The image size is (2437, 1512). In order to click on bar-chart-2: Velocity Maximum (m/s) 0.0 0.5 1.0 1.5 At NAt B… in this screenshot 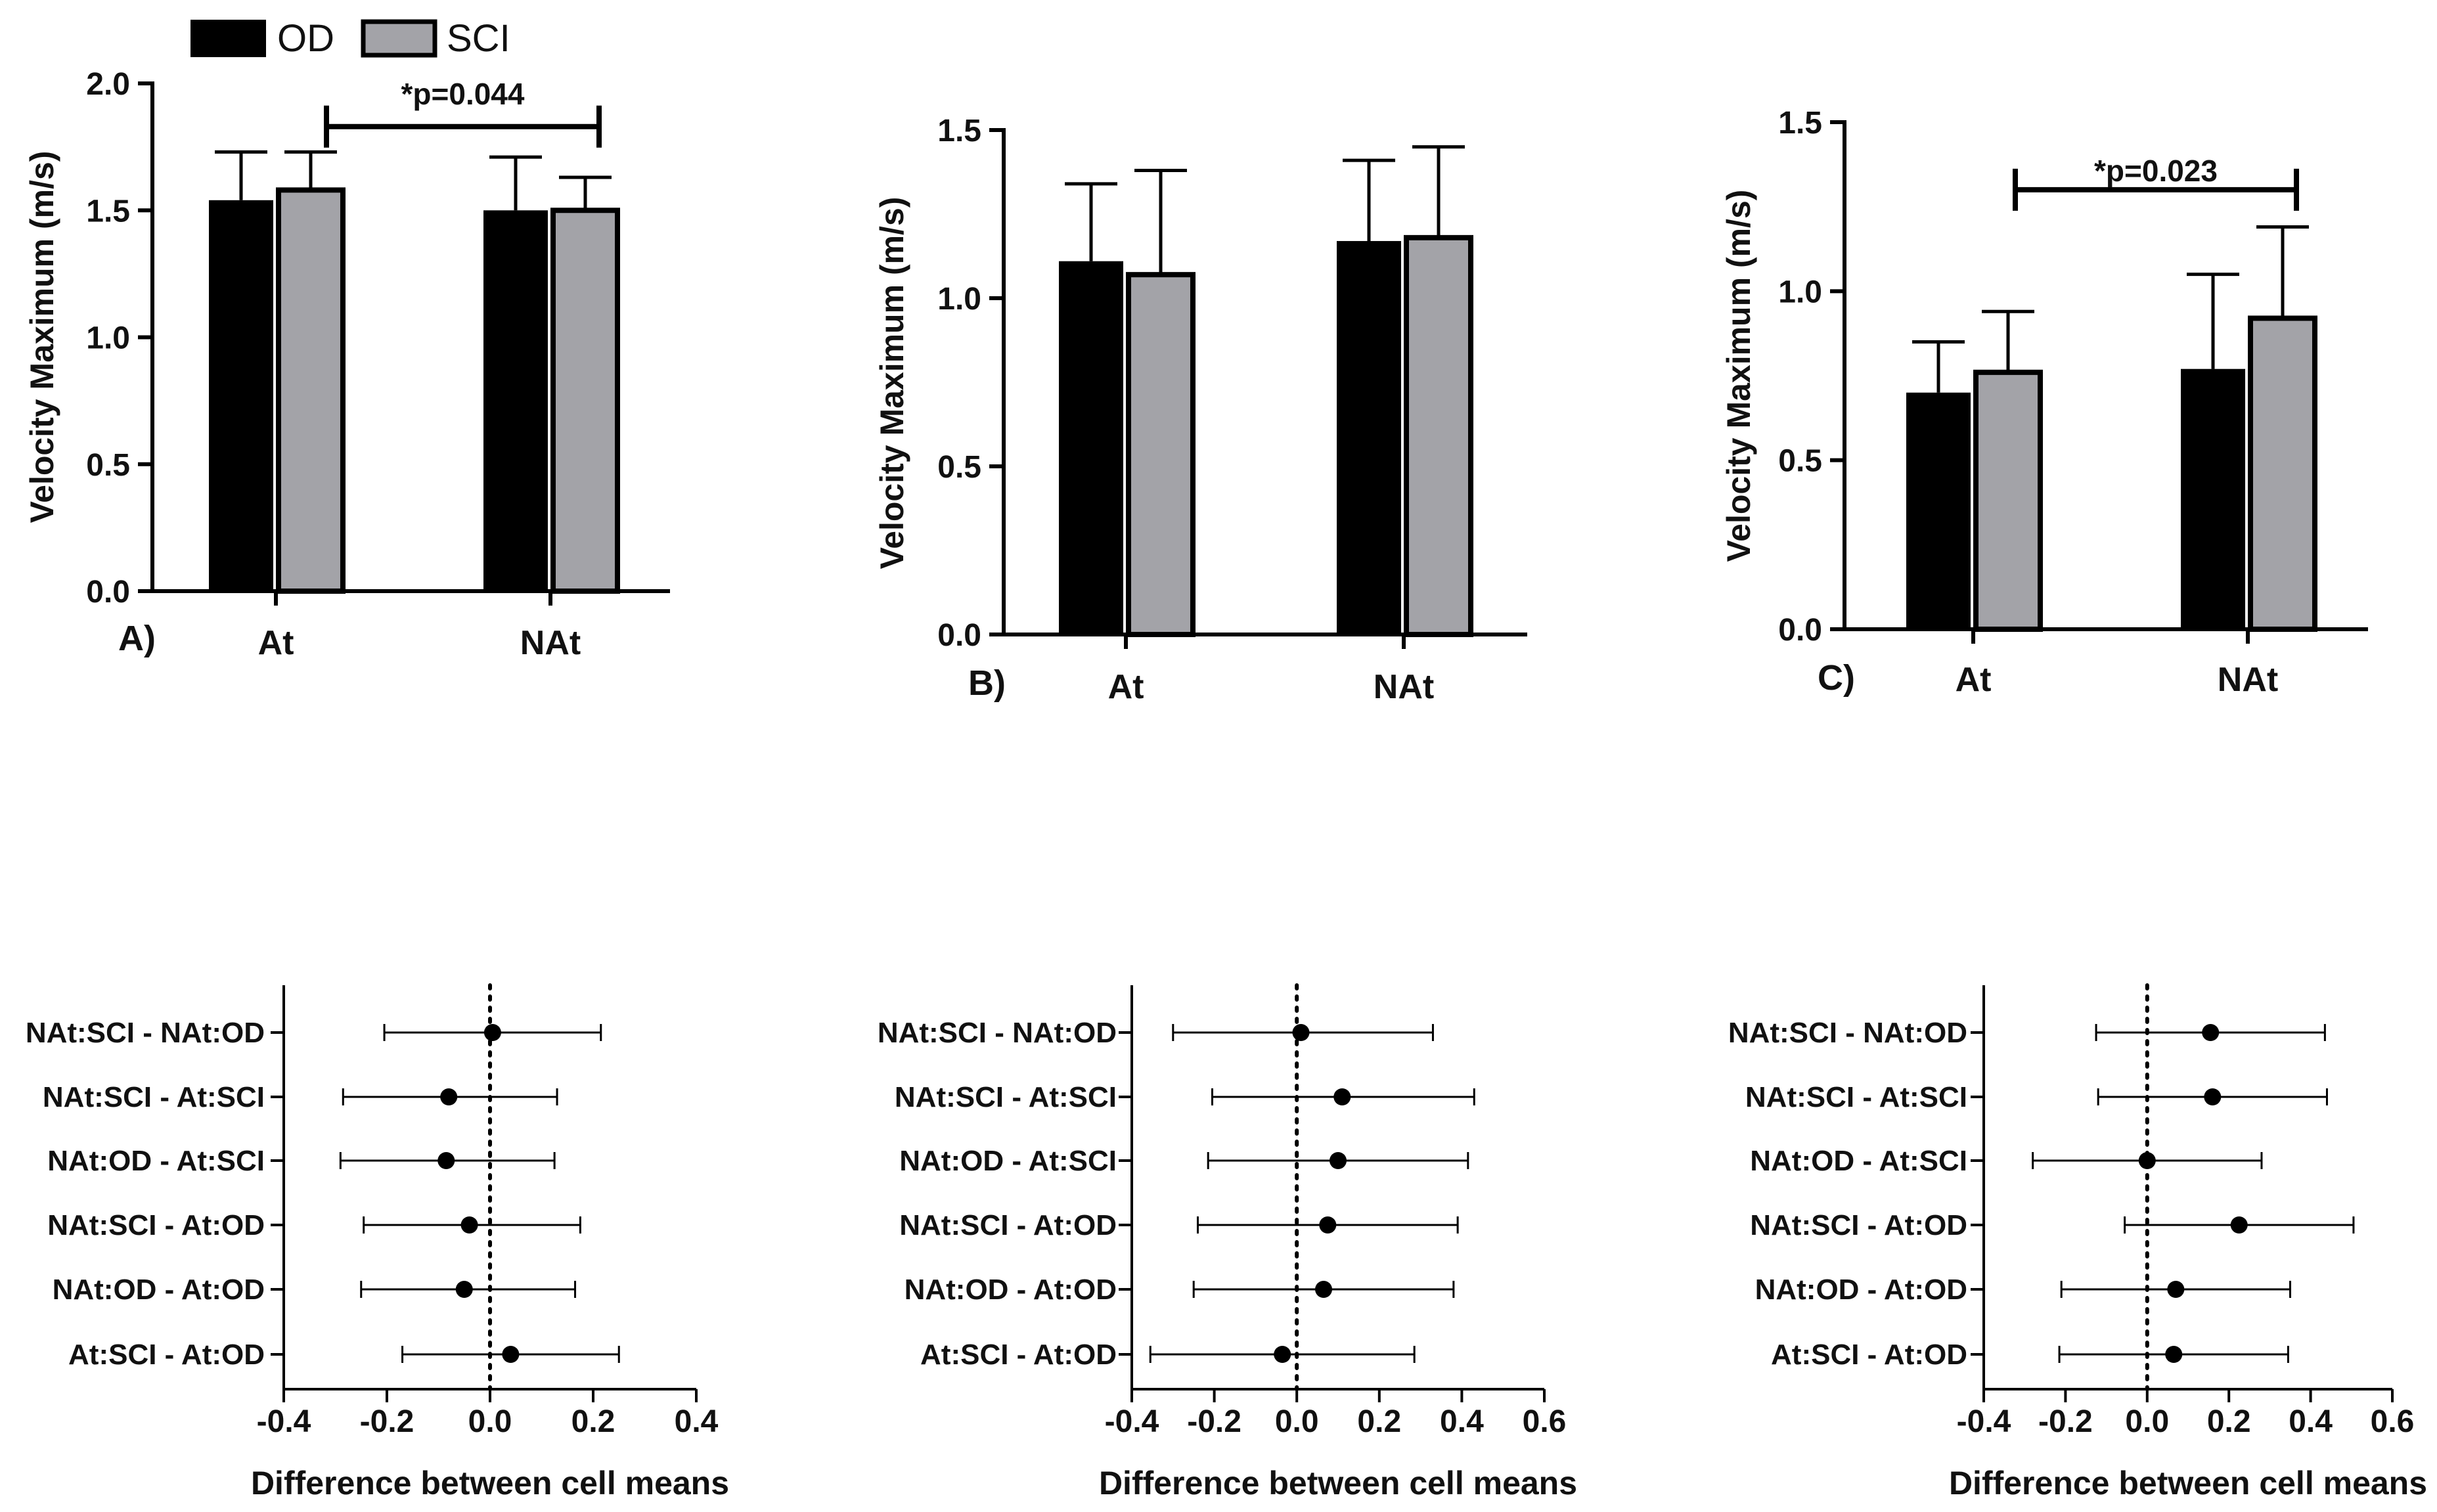, I will do `click(1200, 410)`.